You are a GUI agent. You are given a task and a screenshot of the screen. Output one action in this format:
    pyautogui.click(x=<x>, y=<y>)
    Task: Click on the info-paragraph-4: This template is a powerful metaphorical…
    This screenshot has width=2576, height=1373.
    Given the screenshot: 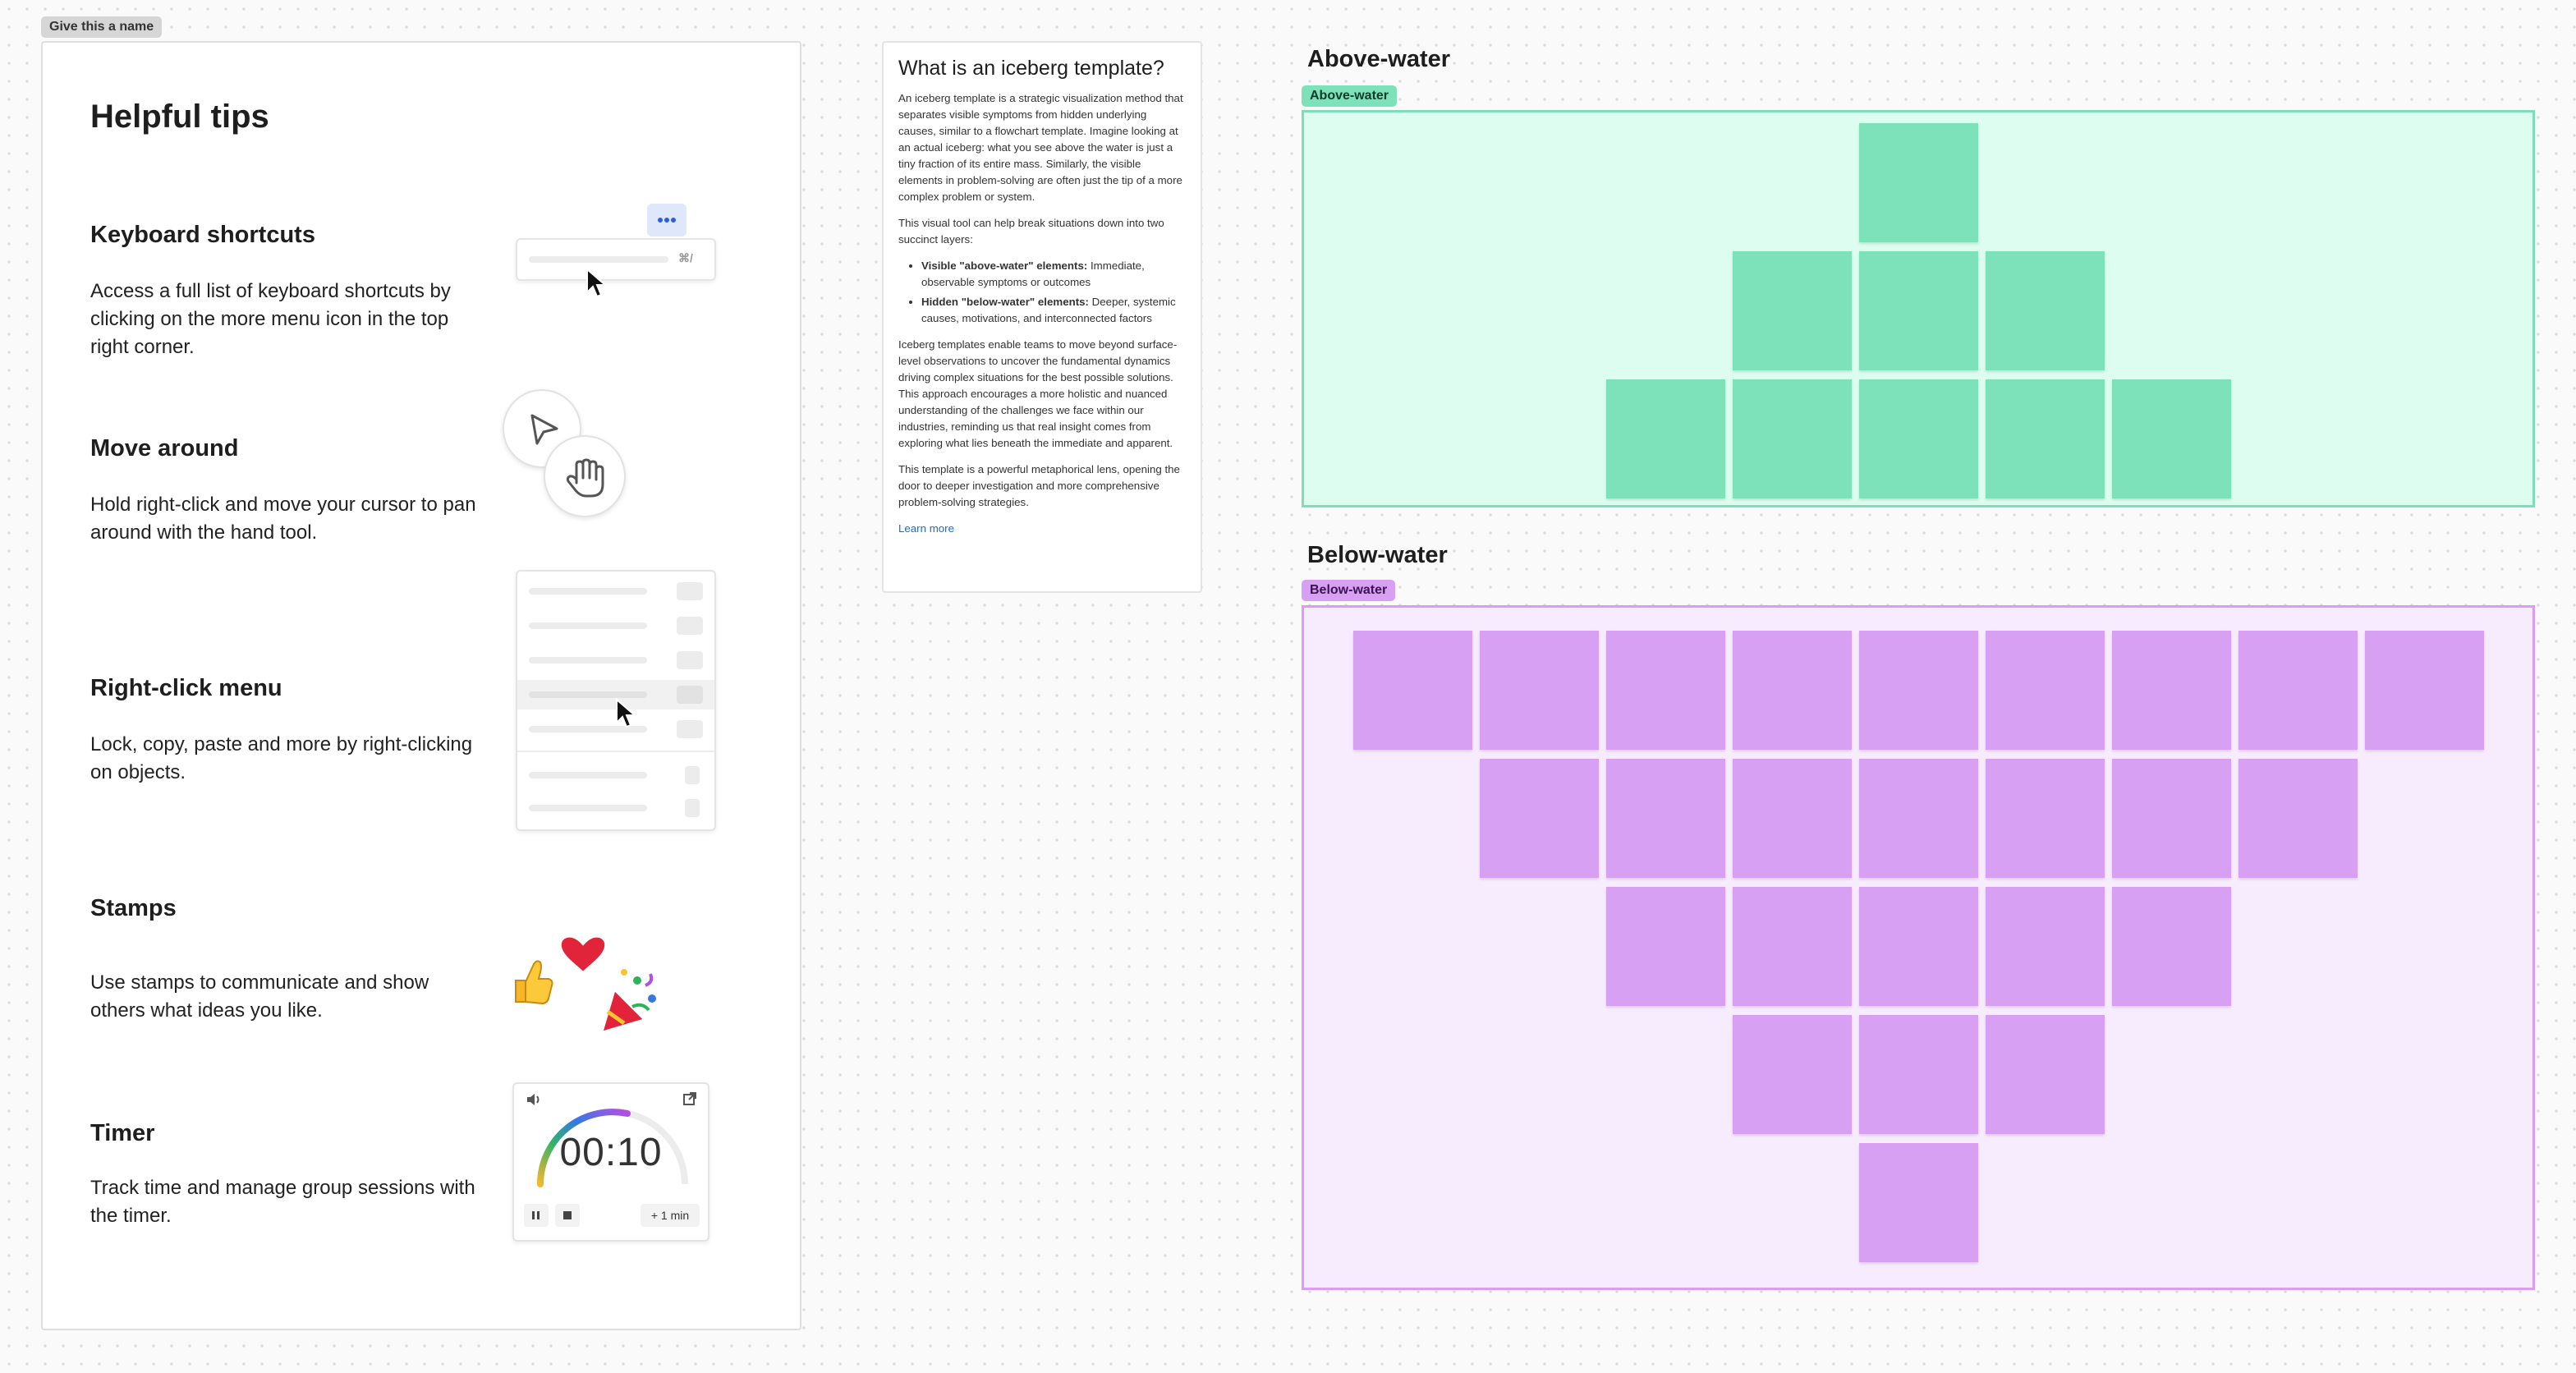 What is the action you would take?
    pyautogui.click(x=1039, y=485)
    